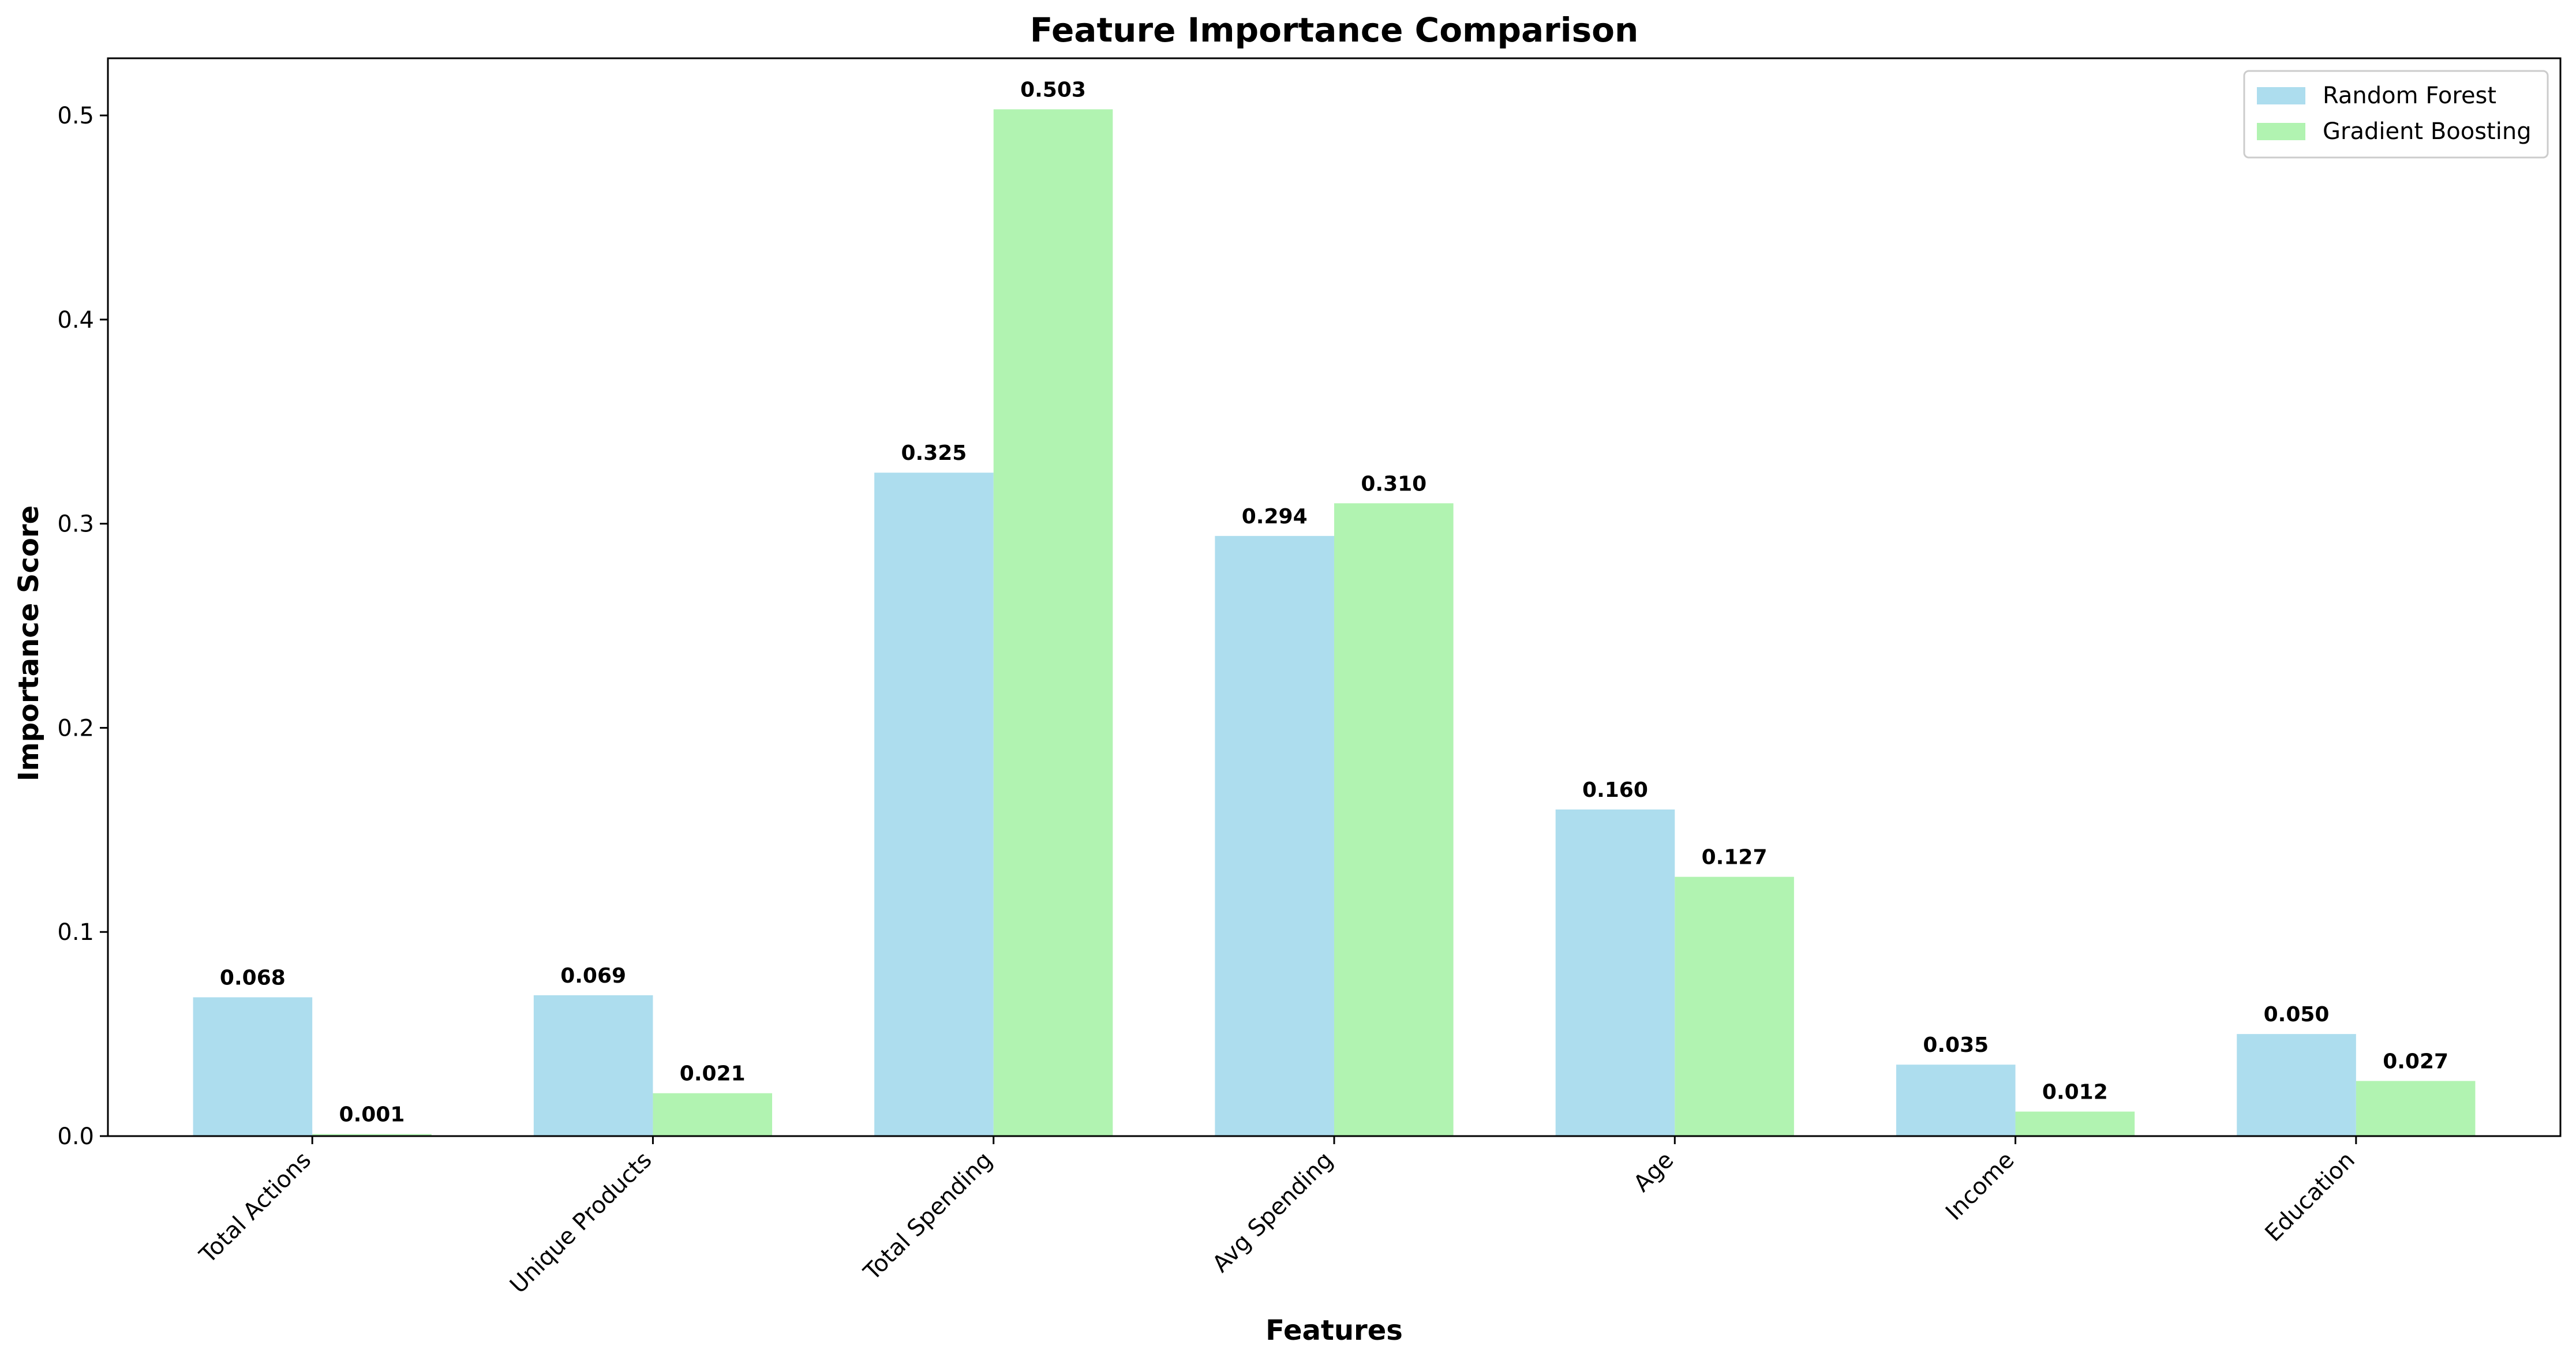 The image size is (2576, 1364). Describe the element at coordinates (75, 524) in the screenshot. I see `y-tick-label: 0.3` at that location.